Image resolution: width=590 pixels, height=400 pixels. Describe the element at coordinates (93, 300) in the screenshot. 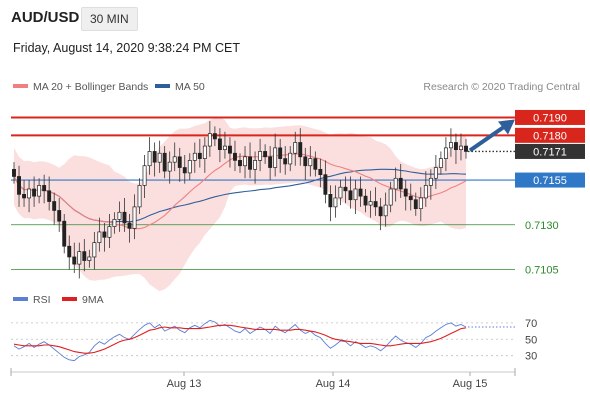

I see `ma9-legend-label: 9MA` at that location.